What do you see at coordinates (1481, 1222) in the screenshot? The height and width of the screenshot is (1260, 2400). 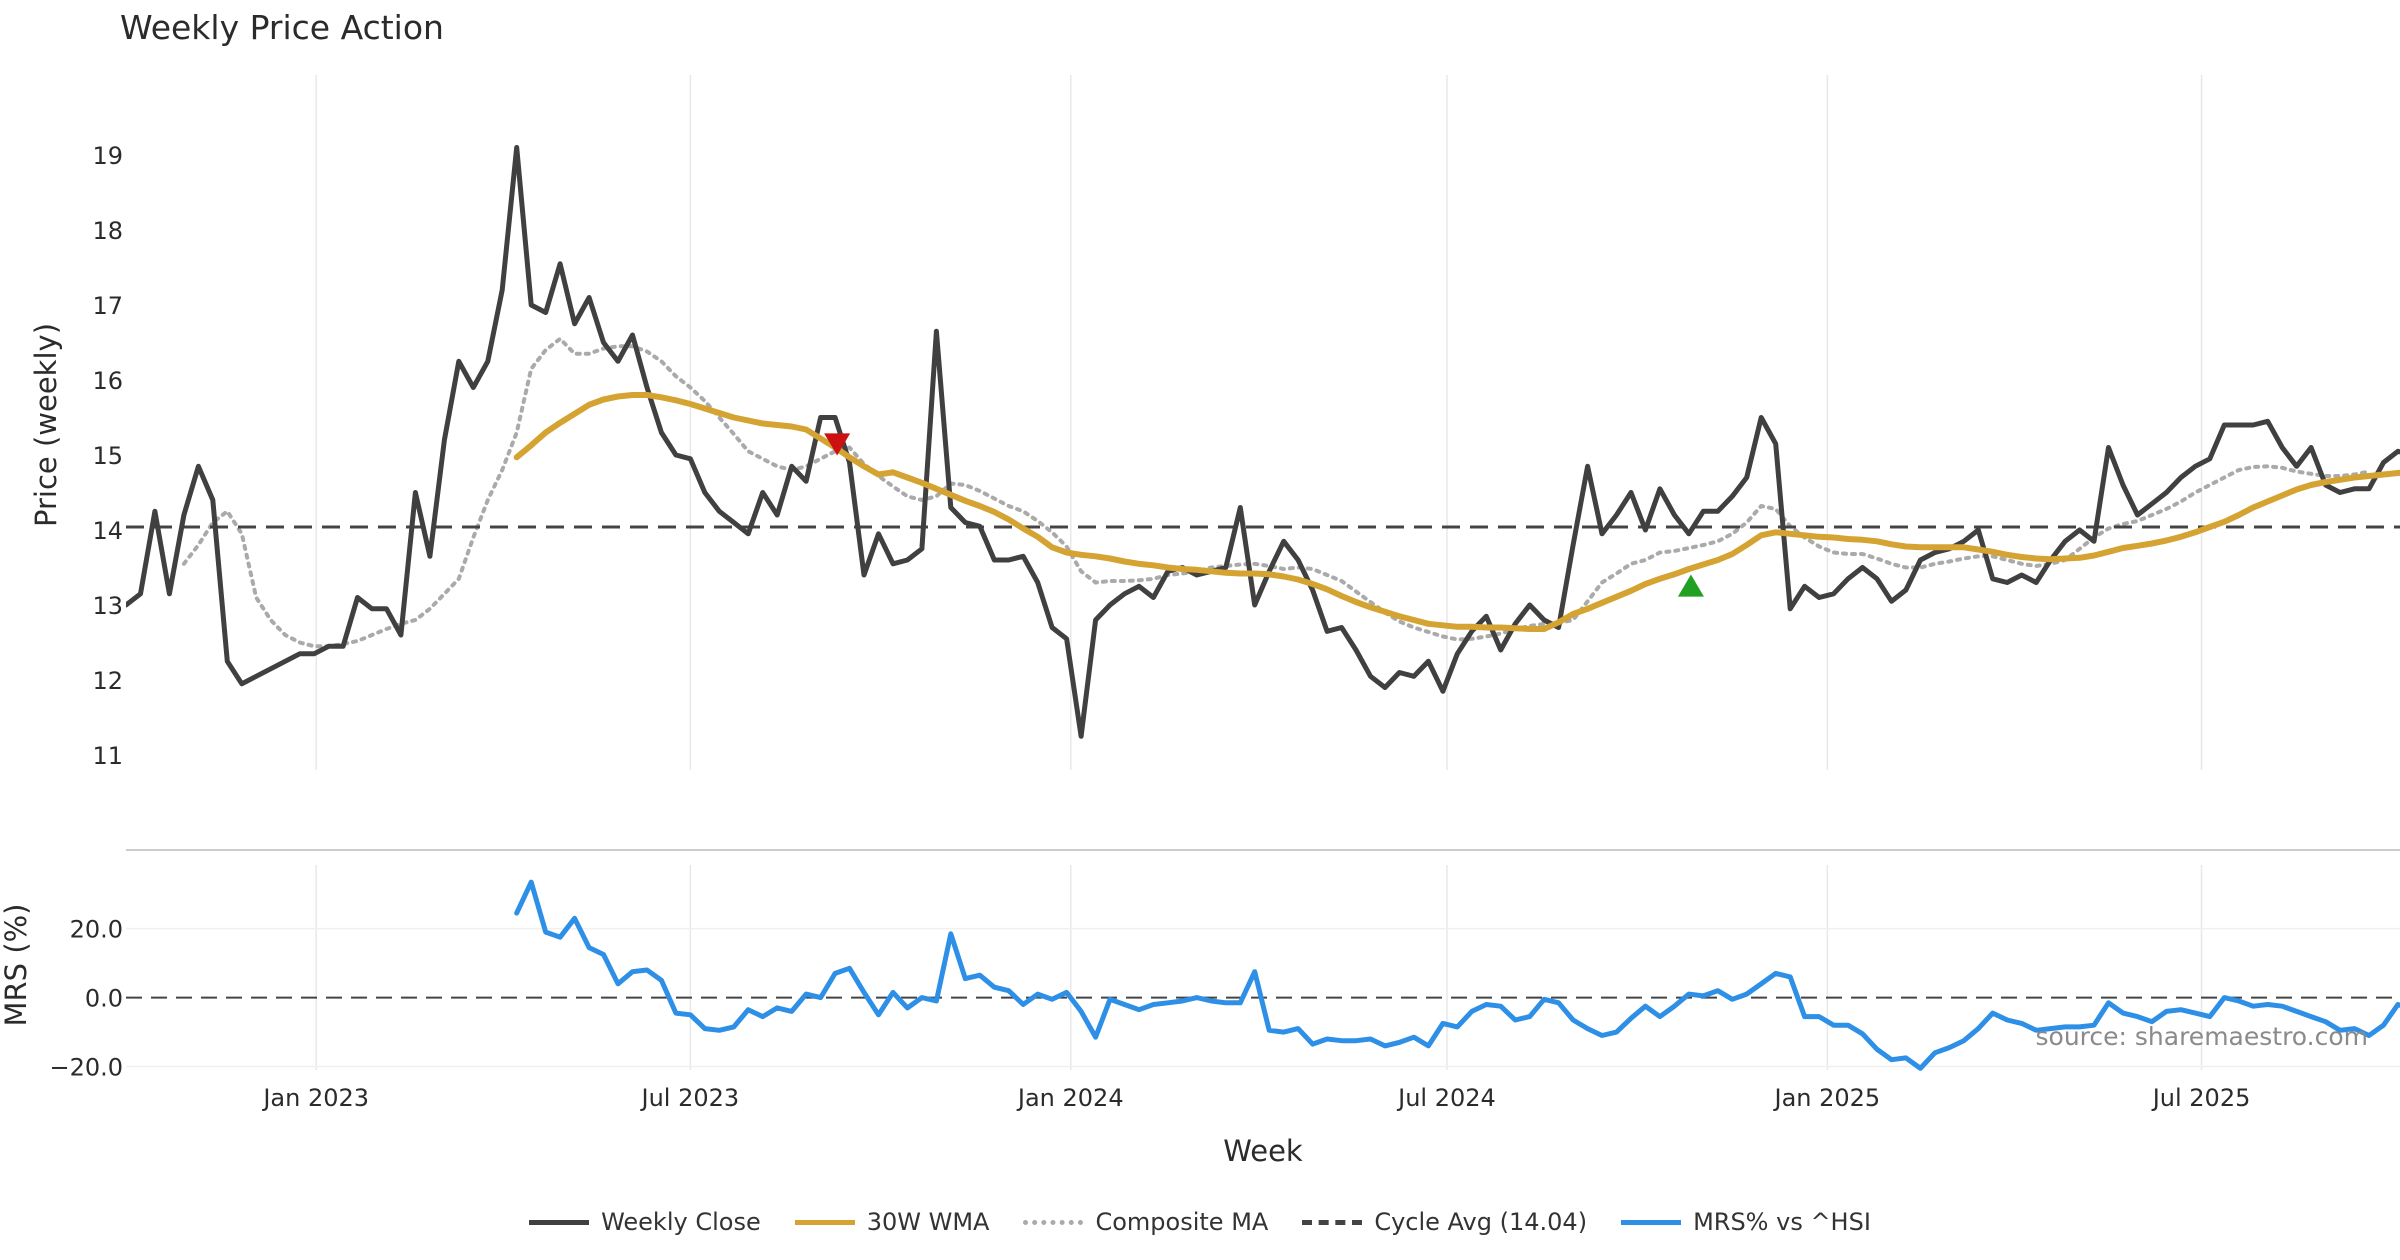 I see `legend-label-cycle-avg: Cycle Avg (14.04)` at bounding box center [1481, 1222].